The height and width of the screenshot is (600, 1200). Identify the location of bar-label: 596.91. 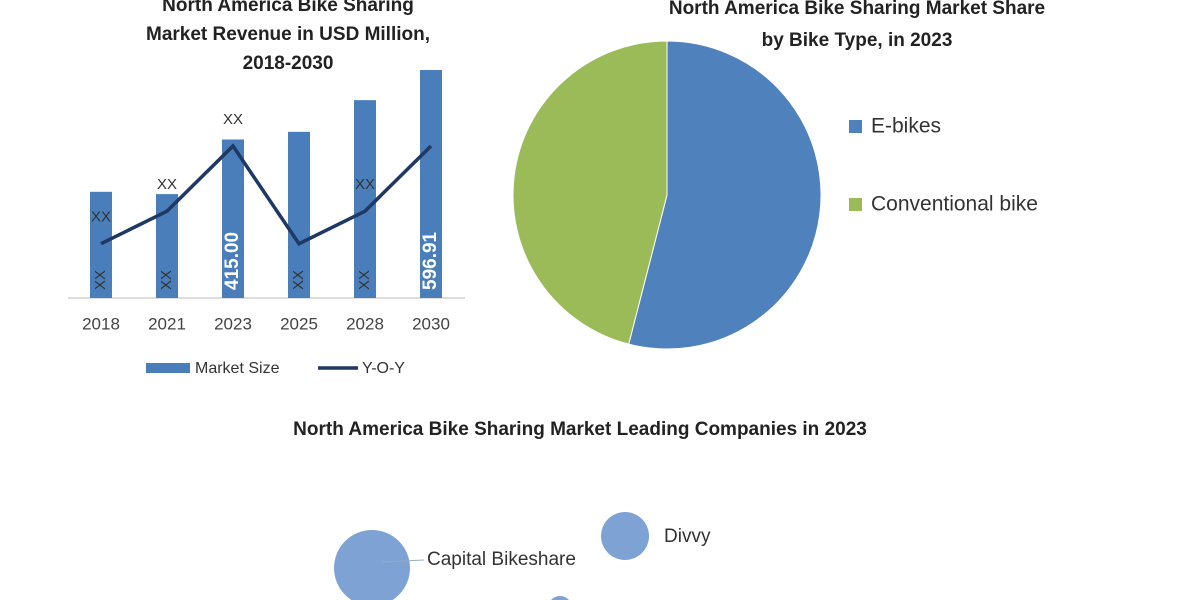
(430, 260).